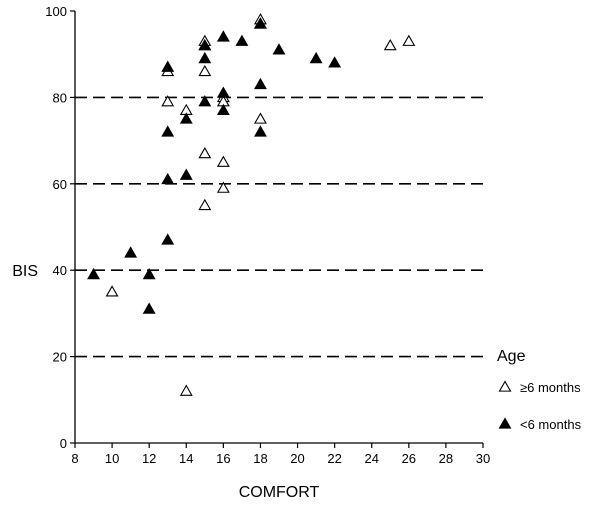 This screenshot has width=600, height=507. I want to click on y-tick-label: 100, so click(56, 11).